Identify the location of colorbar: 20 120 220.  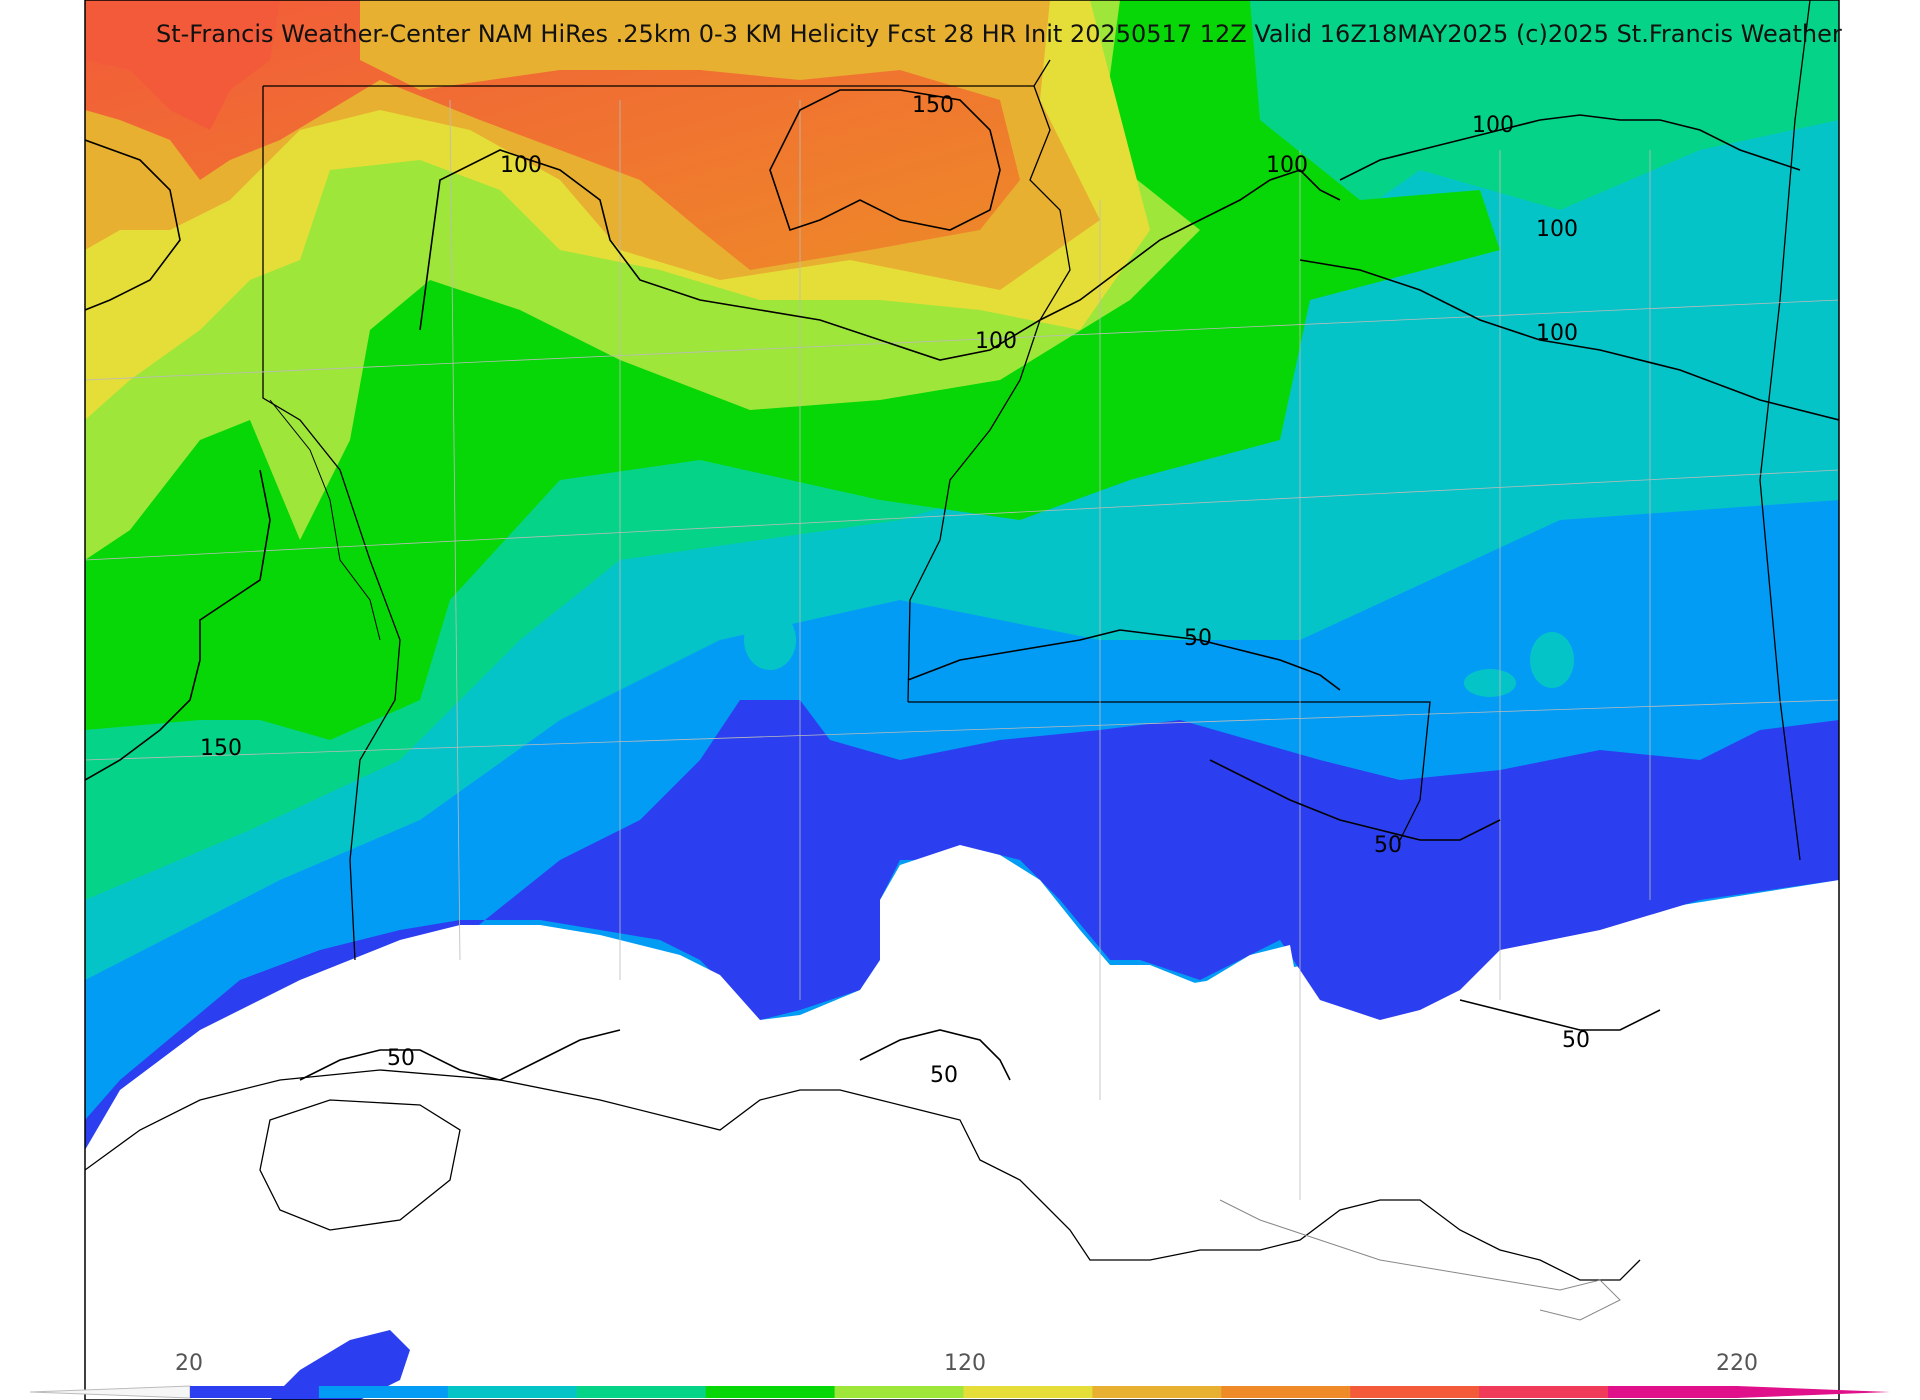
(959, 1375).